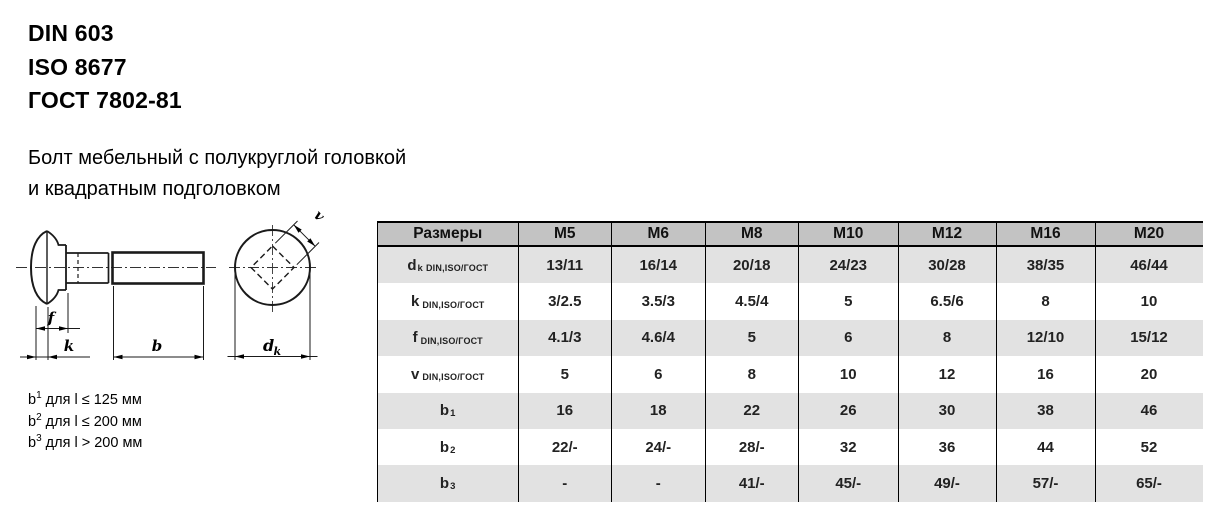 This screenshot has height=519, width=1205. Describe the element at coordinates (1045, 447) in the screenshot. I see `value-cell: 44` at that location.